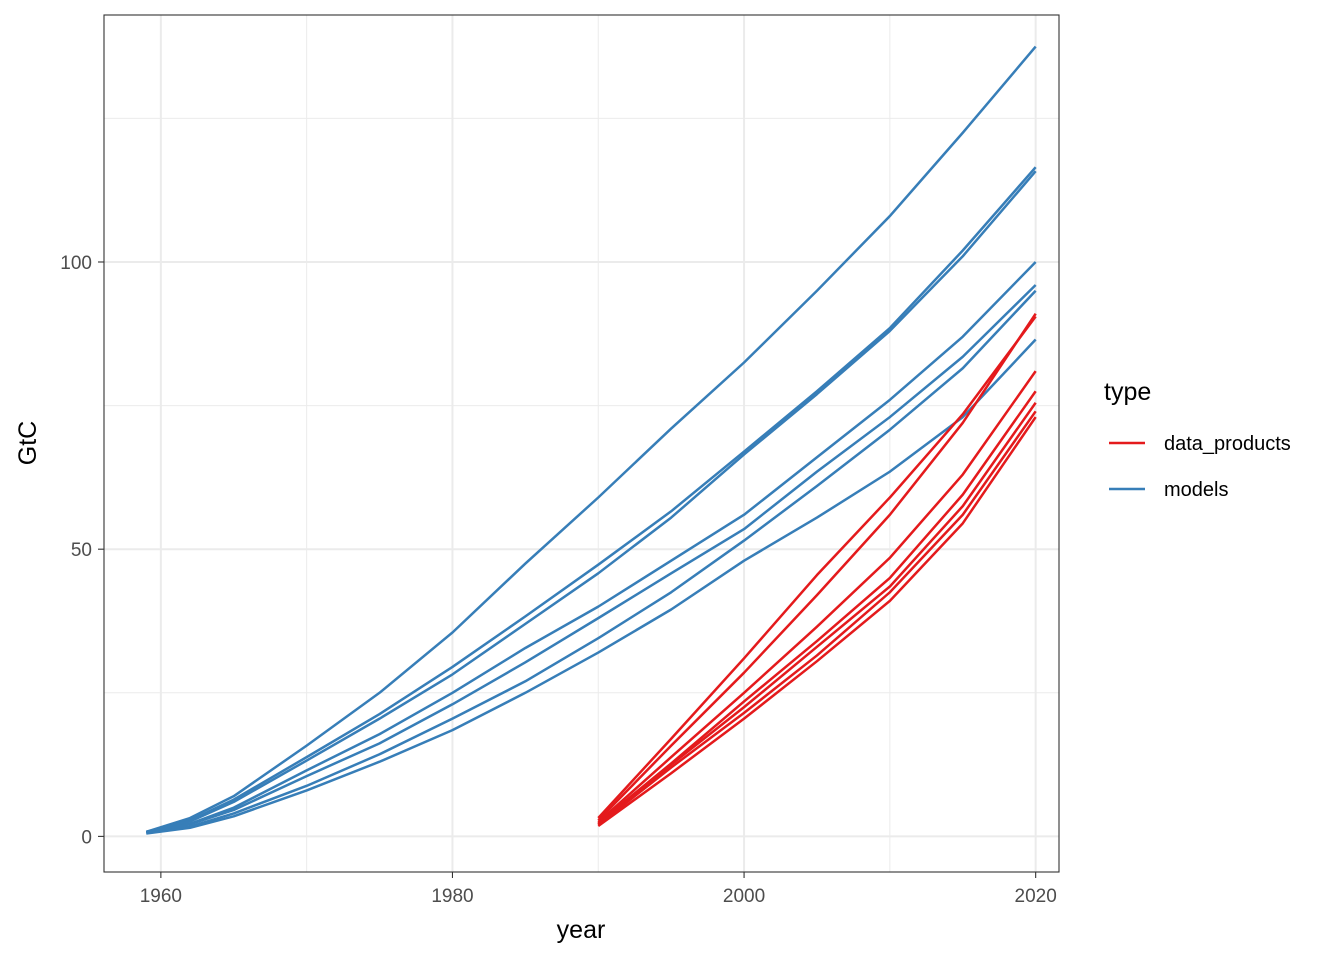 Image resolution: width=1344 pixels, height=960 pixels. I want to click on x-axis: 1960 1980 2000 2020, so click(598, 889).